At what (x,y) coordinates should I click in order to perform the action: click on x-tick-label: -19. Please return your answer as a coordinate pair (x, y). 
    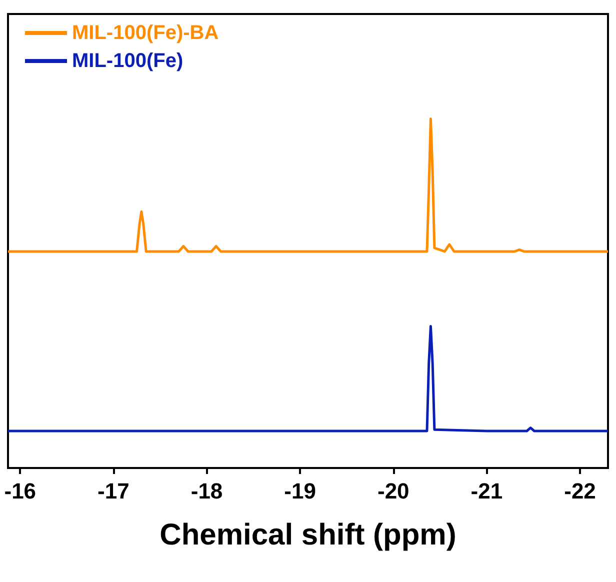
    Looking at the image, I should click on (300, 491).